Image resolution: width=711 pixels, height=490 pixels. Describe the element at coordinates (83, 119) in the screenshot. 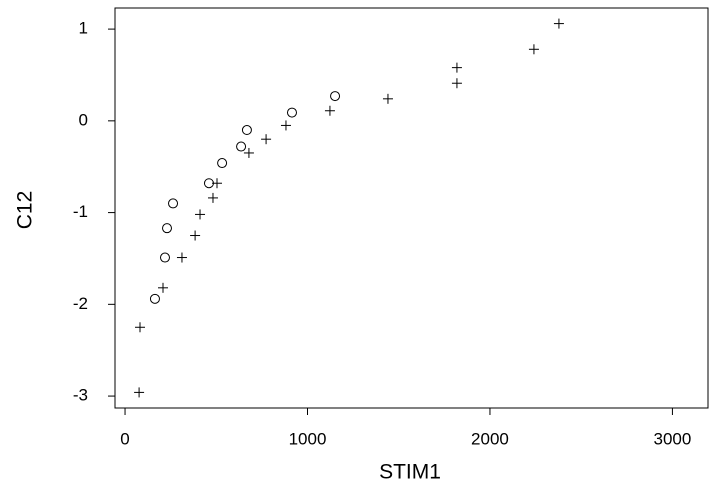

I see `y-tick-label: 0` at that location.